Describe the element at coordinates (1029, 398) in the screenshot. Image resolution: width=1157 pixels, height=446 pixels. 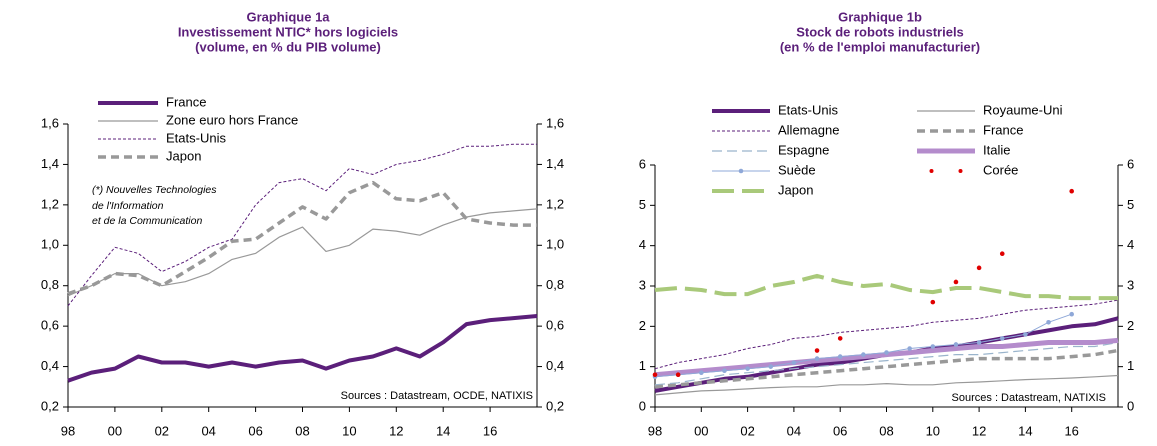
I see `annotation: Sources : Datastream, NATIXIS` at that location.